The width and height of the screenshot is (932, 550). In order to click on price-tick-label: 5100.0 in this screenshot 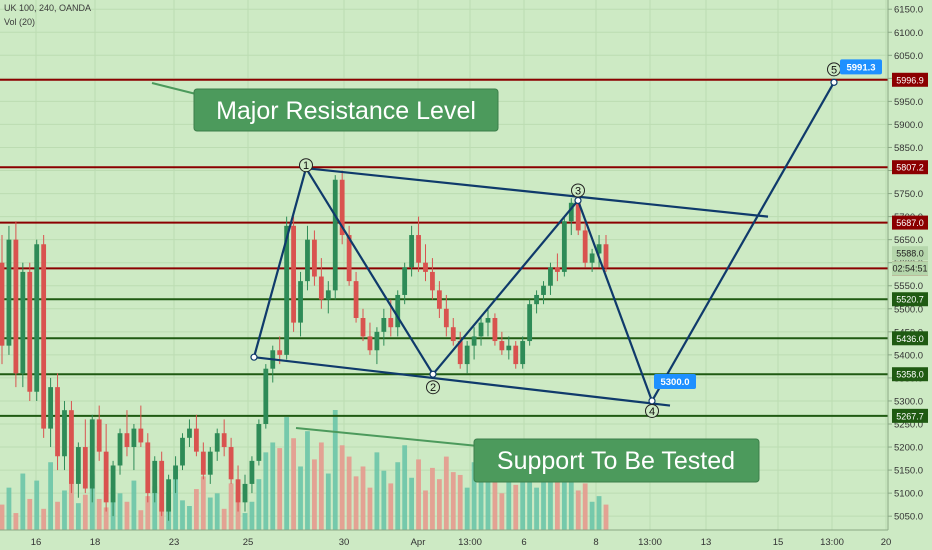, I will do `click(908, 494)`.